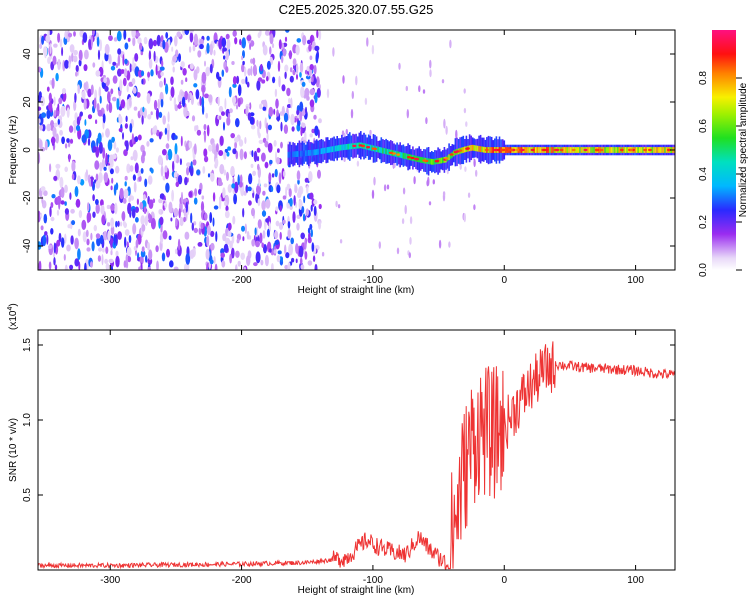 This screenshot has width=750, height=600. What do you see at coordinates (13, 450) in the screenshot?
I see `snr-y-label: SNR (10 * v/v)` at bounding box center [13, 450].